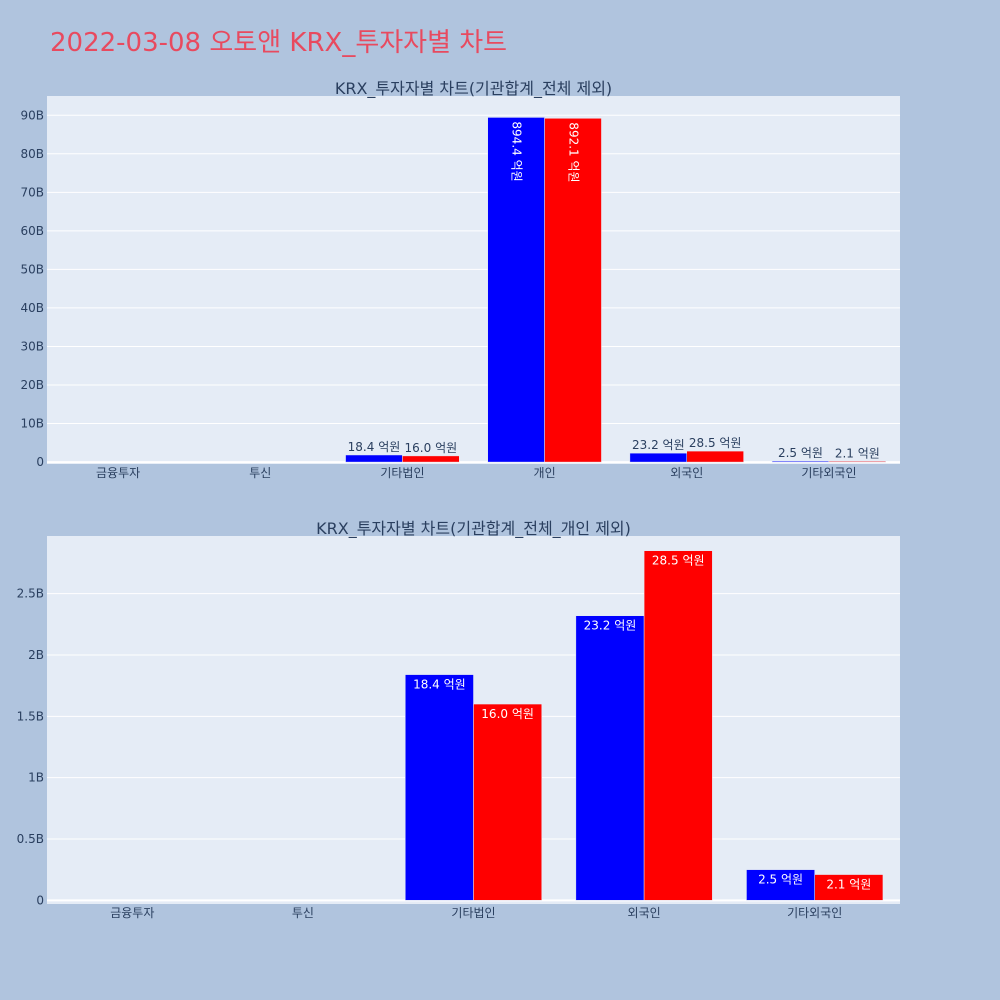 Image resolution: width=1000 pixels, height=1000 pixels. I want to click on data-label: 894.4 억원, so click(517, 151).